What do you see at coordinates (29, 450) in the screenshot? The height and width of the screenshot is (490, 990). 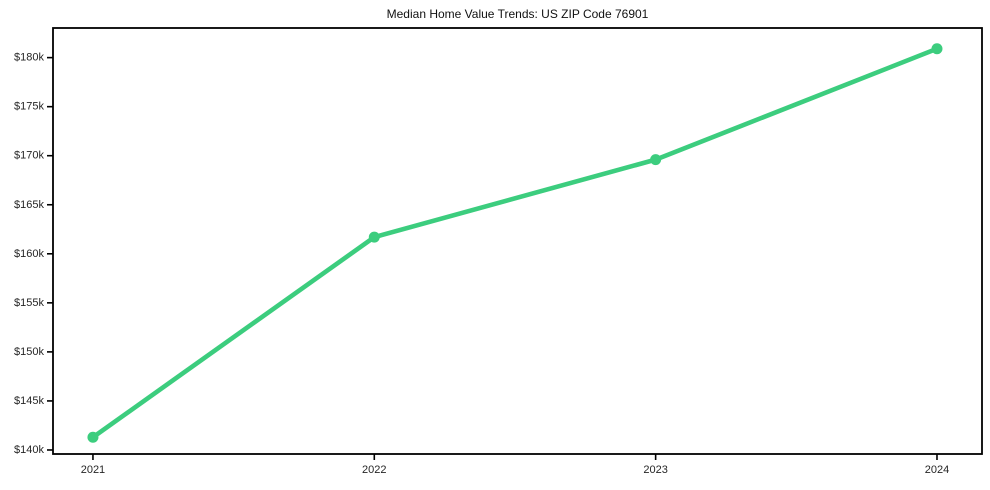 I see `y-tick-label: $140k` at bounding box center [29, 450].